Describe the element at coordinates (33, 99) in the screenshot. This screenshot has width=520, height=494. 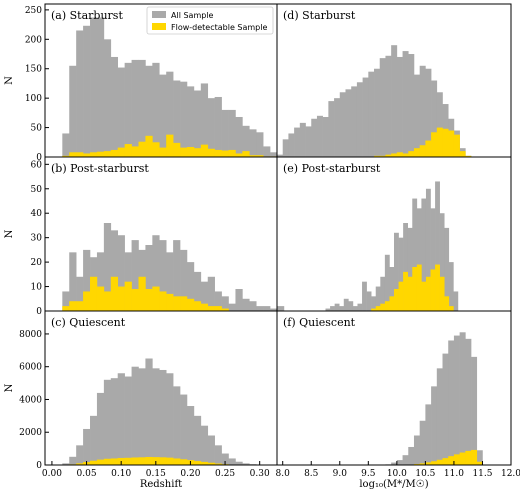
I see `panel-0-ytick-label: 100` at that location.